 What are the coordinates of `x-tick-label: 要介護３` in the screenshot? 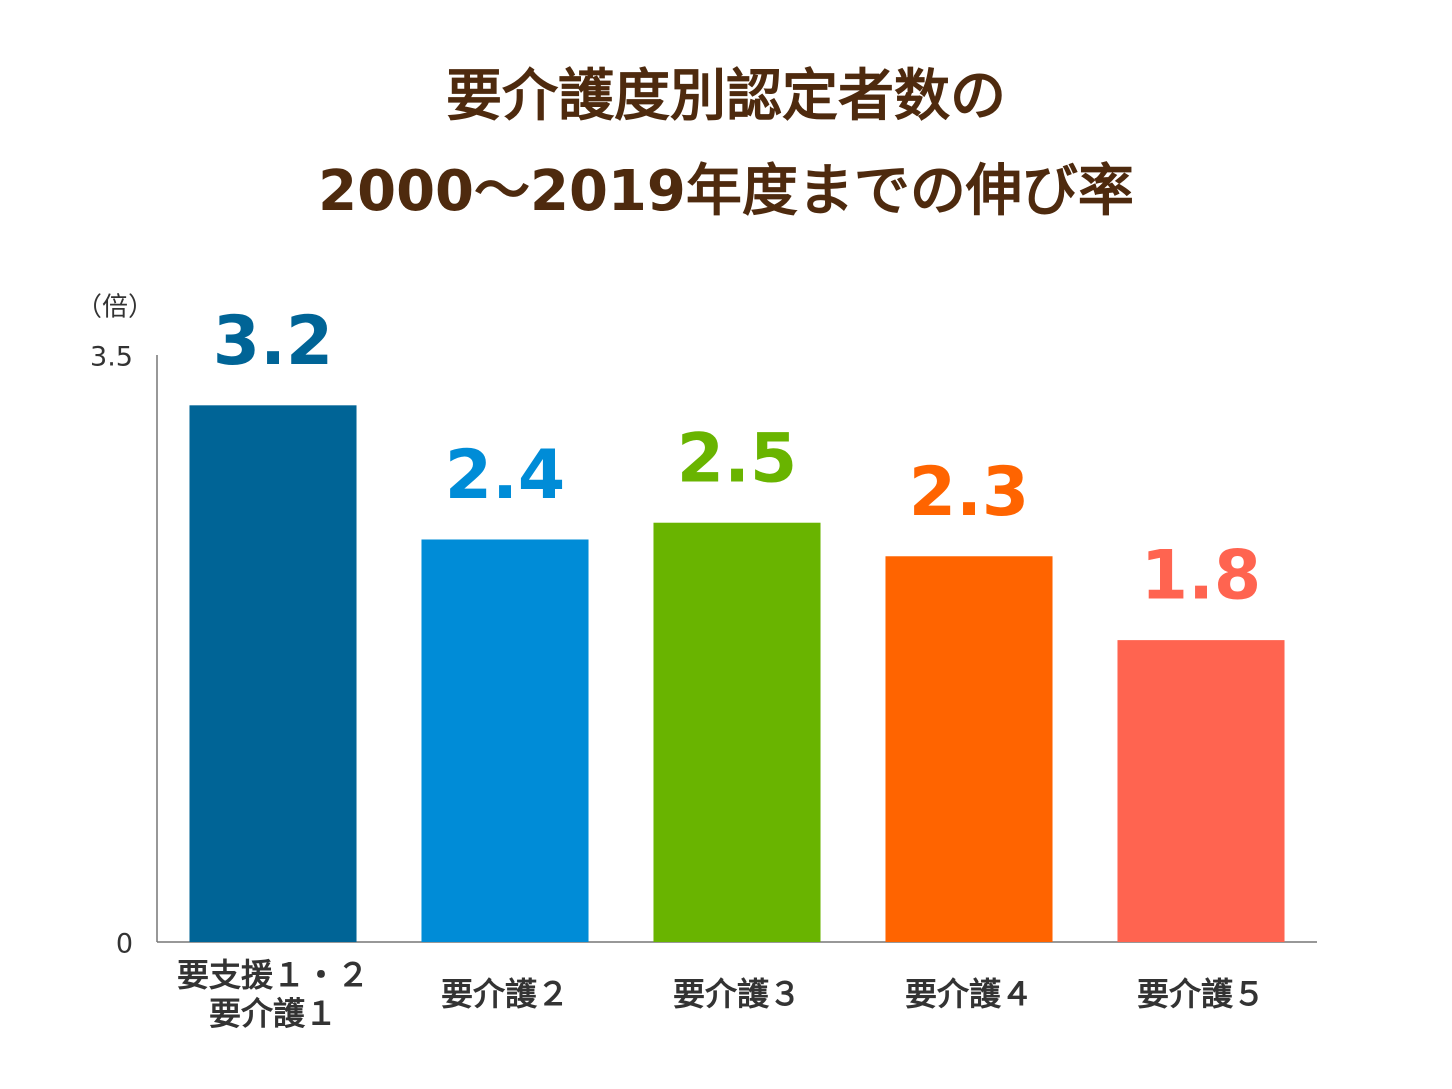 It's located at (737, 994).